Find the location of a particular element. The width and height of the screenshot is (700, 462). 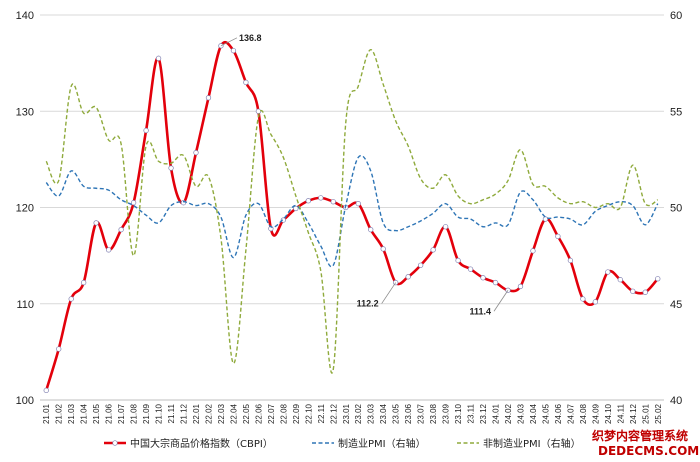

y-left-tick-label: 140 is located at coordinates (25, 16).